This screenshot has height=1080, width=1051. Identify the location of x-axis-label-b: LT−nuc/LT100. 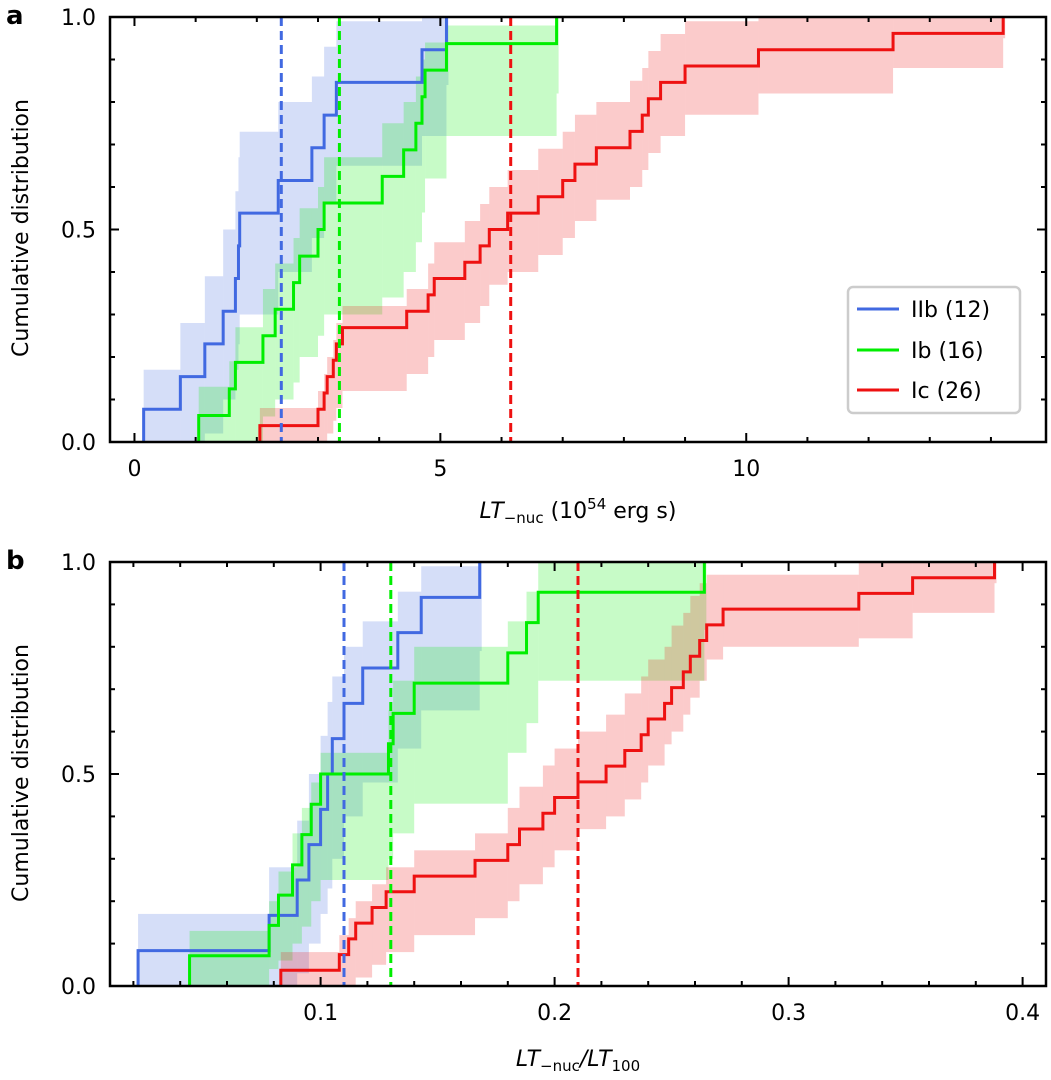
(578, 1061).